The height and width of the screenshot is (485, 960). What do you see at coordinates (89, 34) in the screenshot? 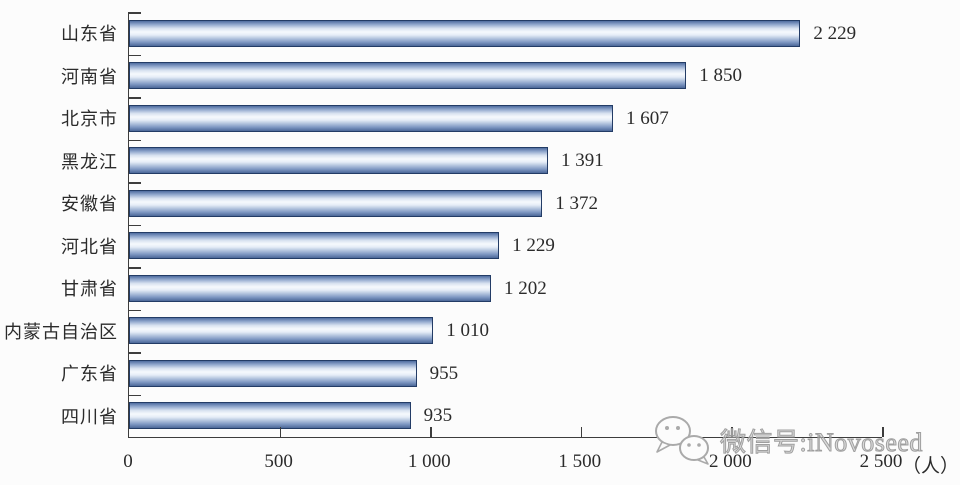
I see `category-label: 山东省` at bounding box center [89, 34].